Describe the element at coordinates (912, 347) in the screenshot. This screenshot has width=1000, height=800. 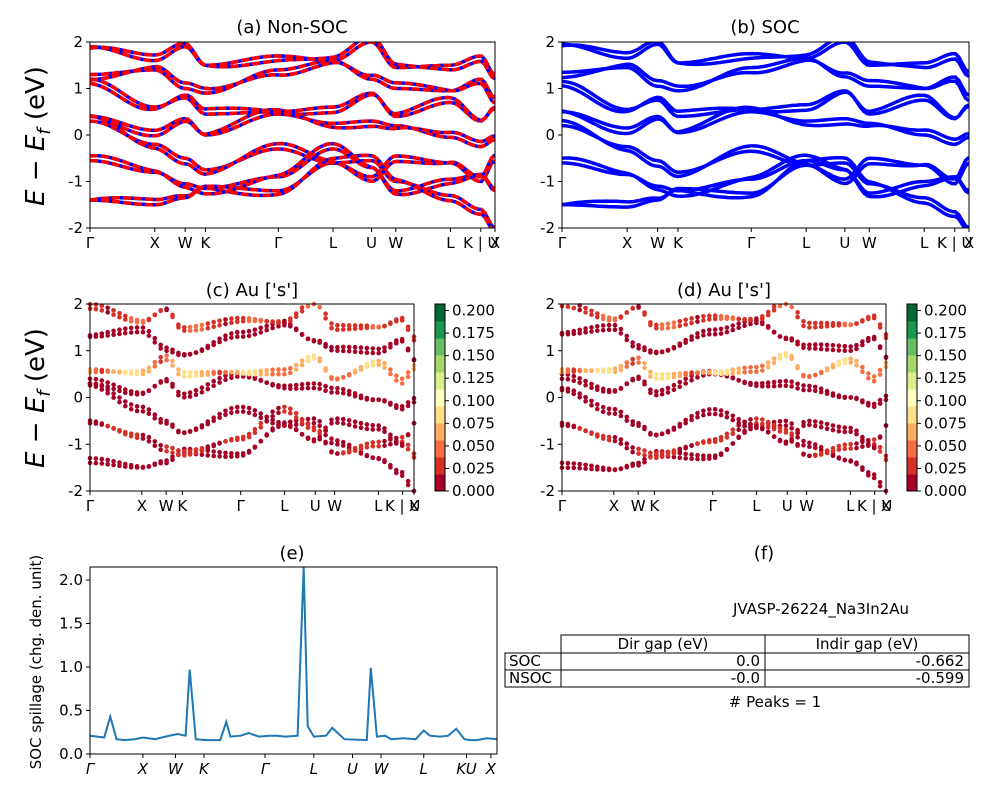
I see `colorbar-segment` at that location.